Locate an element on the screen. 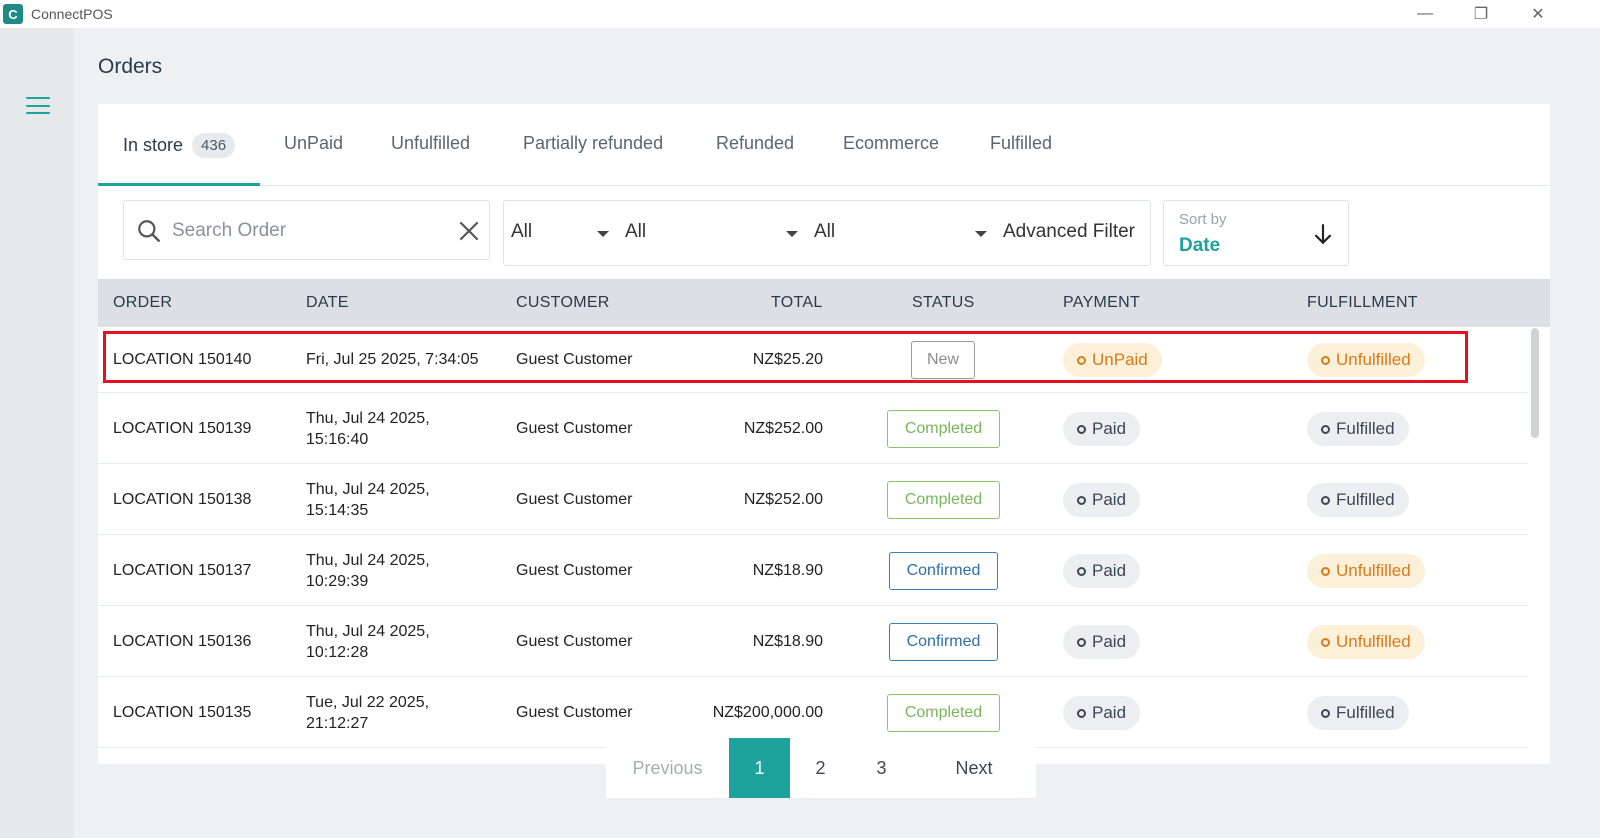 The image size is (1600, 838). order-total: NZ$25.20 is located at coordinates (787, 359).